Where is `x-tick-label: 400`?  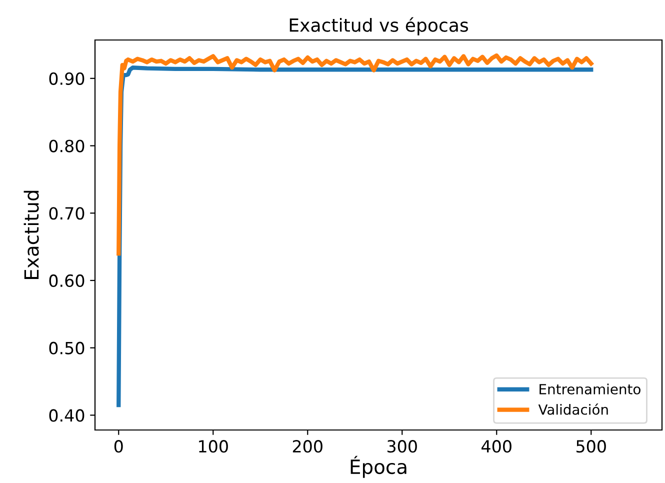 x-tick-label: 400 is located at coordinates (497, 446).